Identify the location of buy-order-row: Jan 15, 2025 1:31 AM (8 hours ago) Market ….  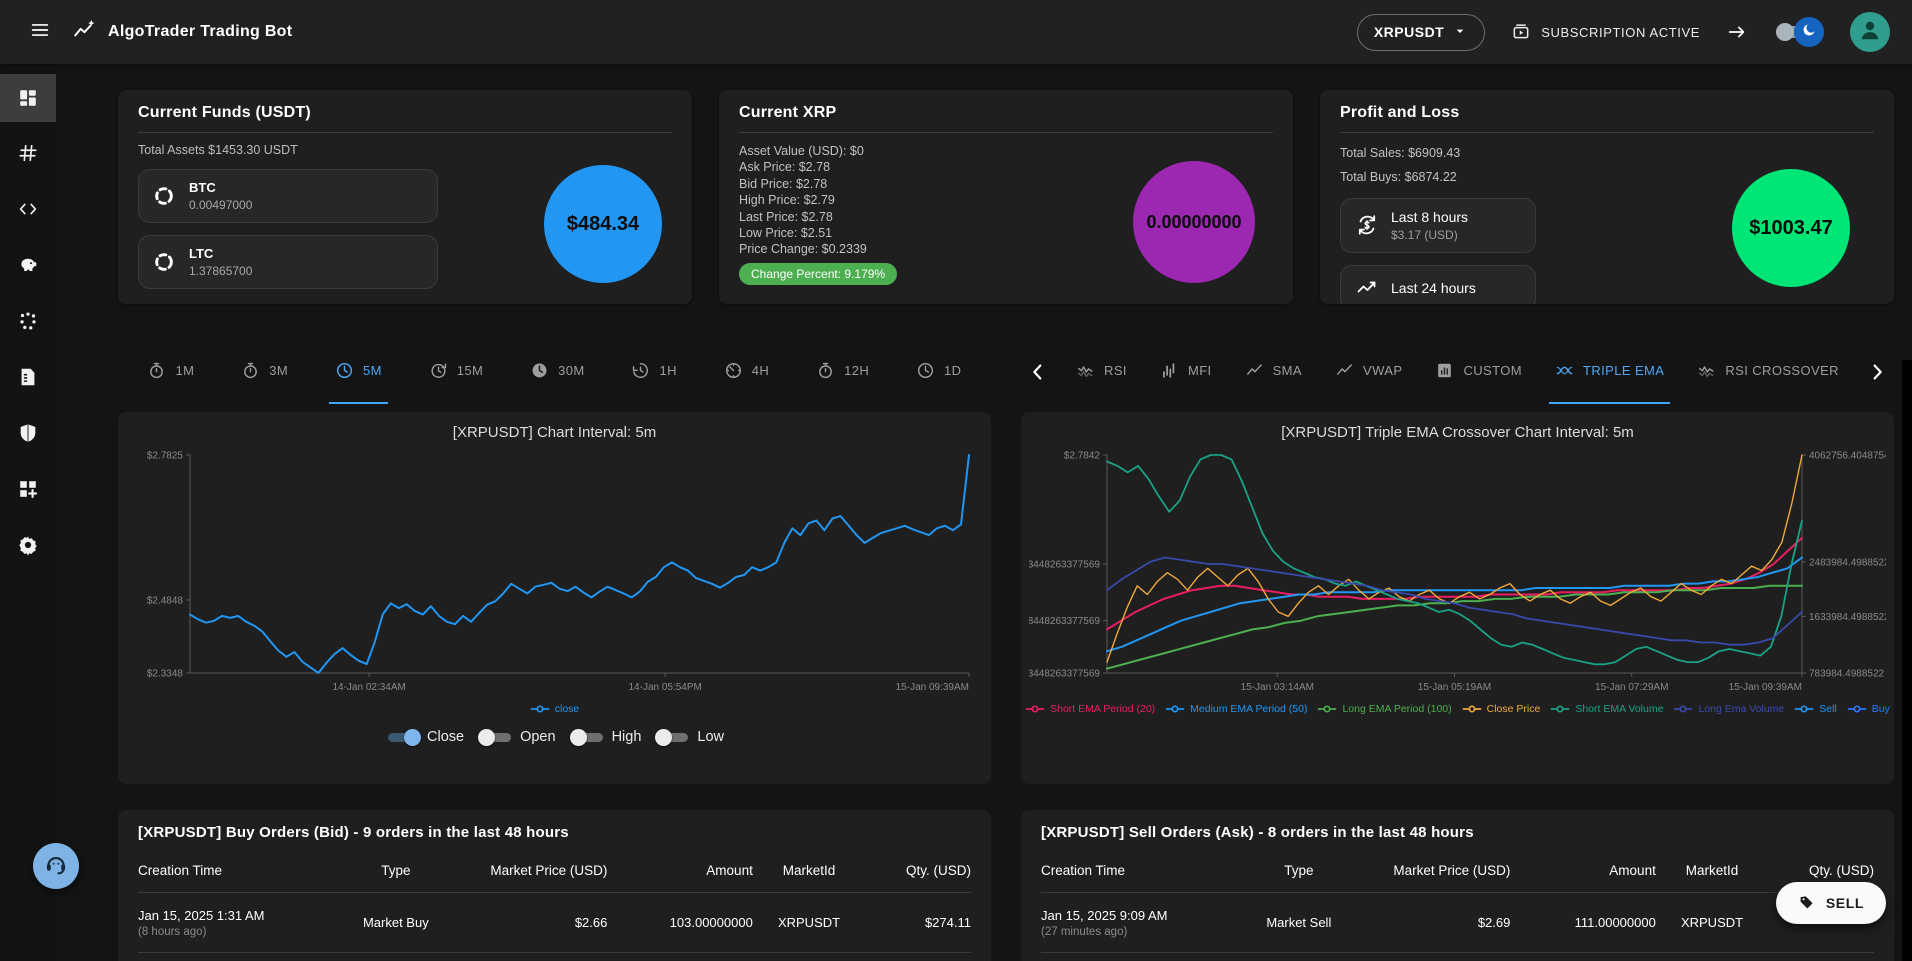
(554, 922).